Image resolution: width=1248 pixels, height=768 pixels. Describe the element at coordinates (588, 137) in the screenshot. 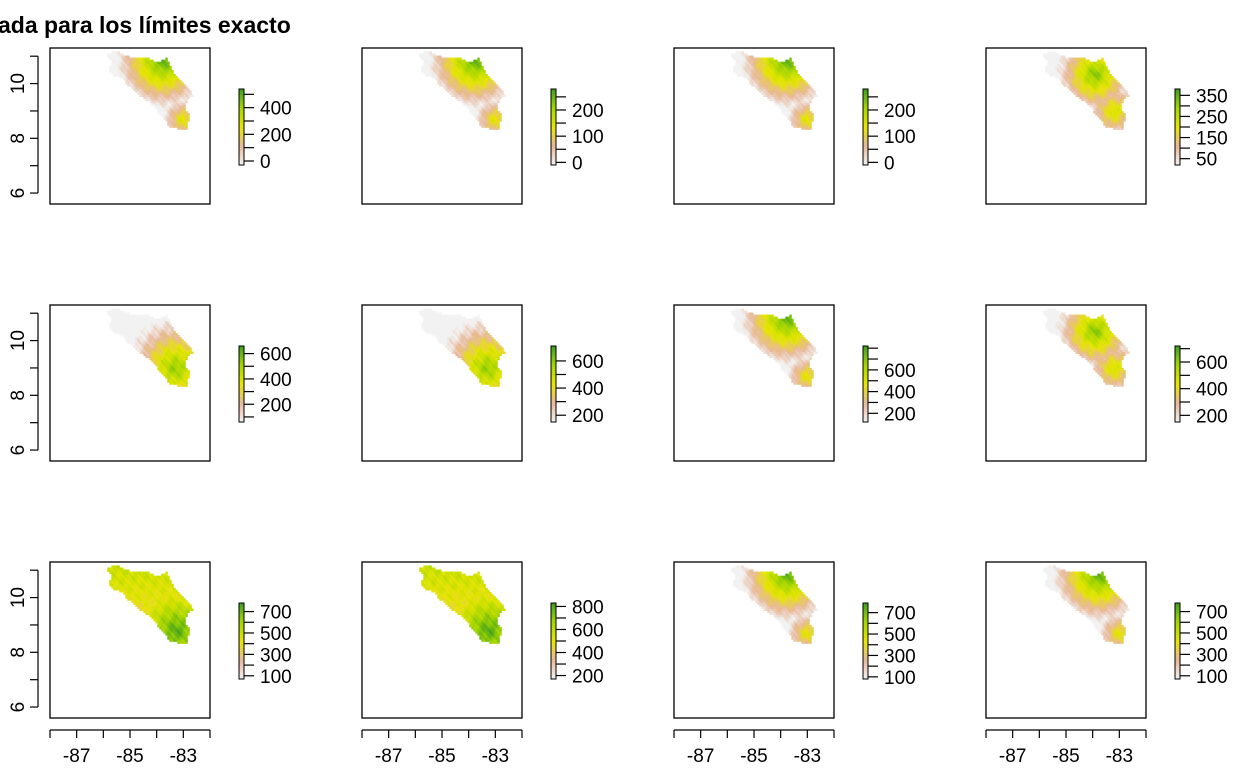

I see `legend-tick-label: 100` at that location.